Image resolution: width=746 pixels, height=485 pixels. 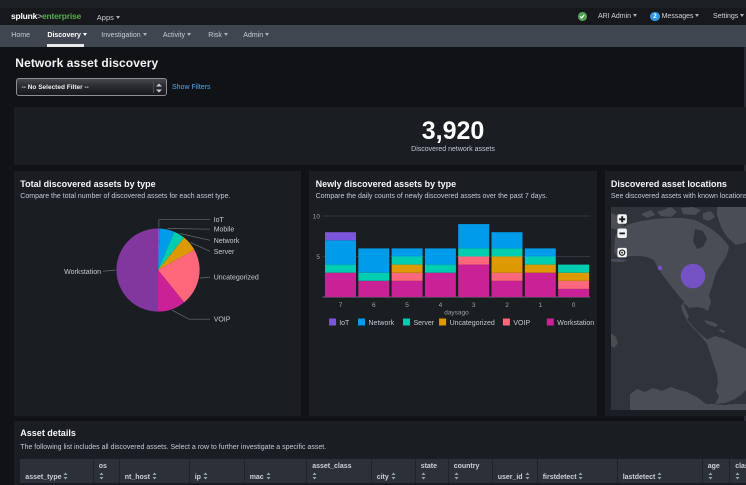 What do you see at coordinates (317, 217) in the screenshot?
I see `svg-text: 10` at bounding box center [317, 217].